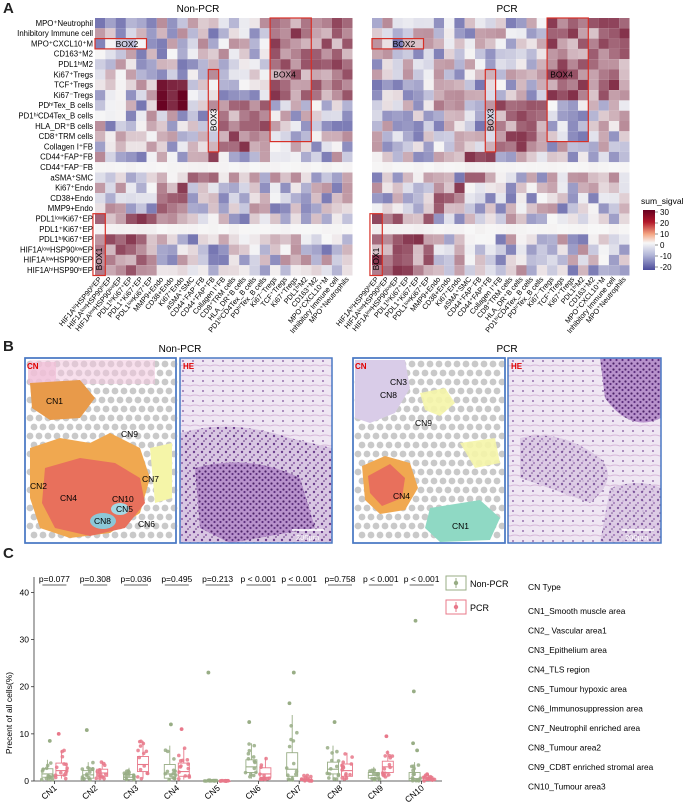 The height and width of the screenshot is (812, 685). I want to click on heatmap-row-label: Ki67⁺Tregs, so click(73, 74).